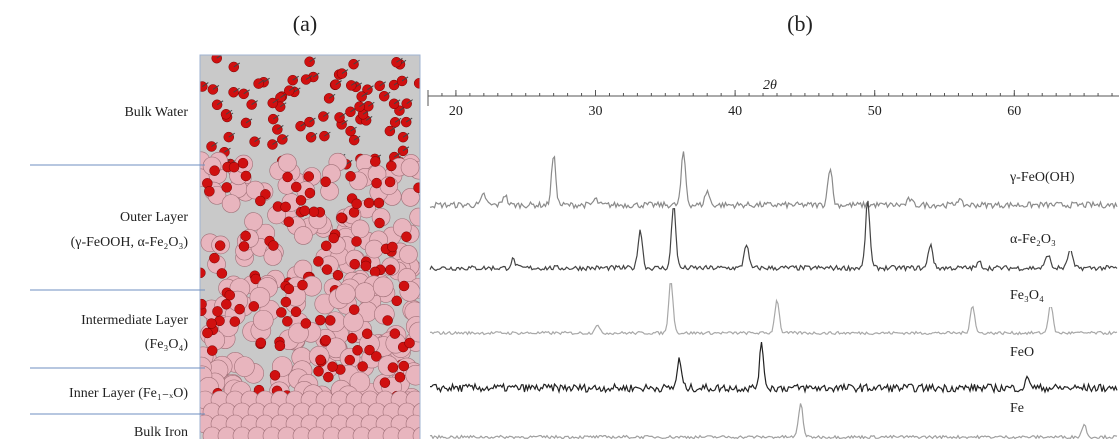  I want to click on panel-label: (b), so click(800, 23).